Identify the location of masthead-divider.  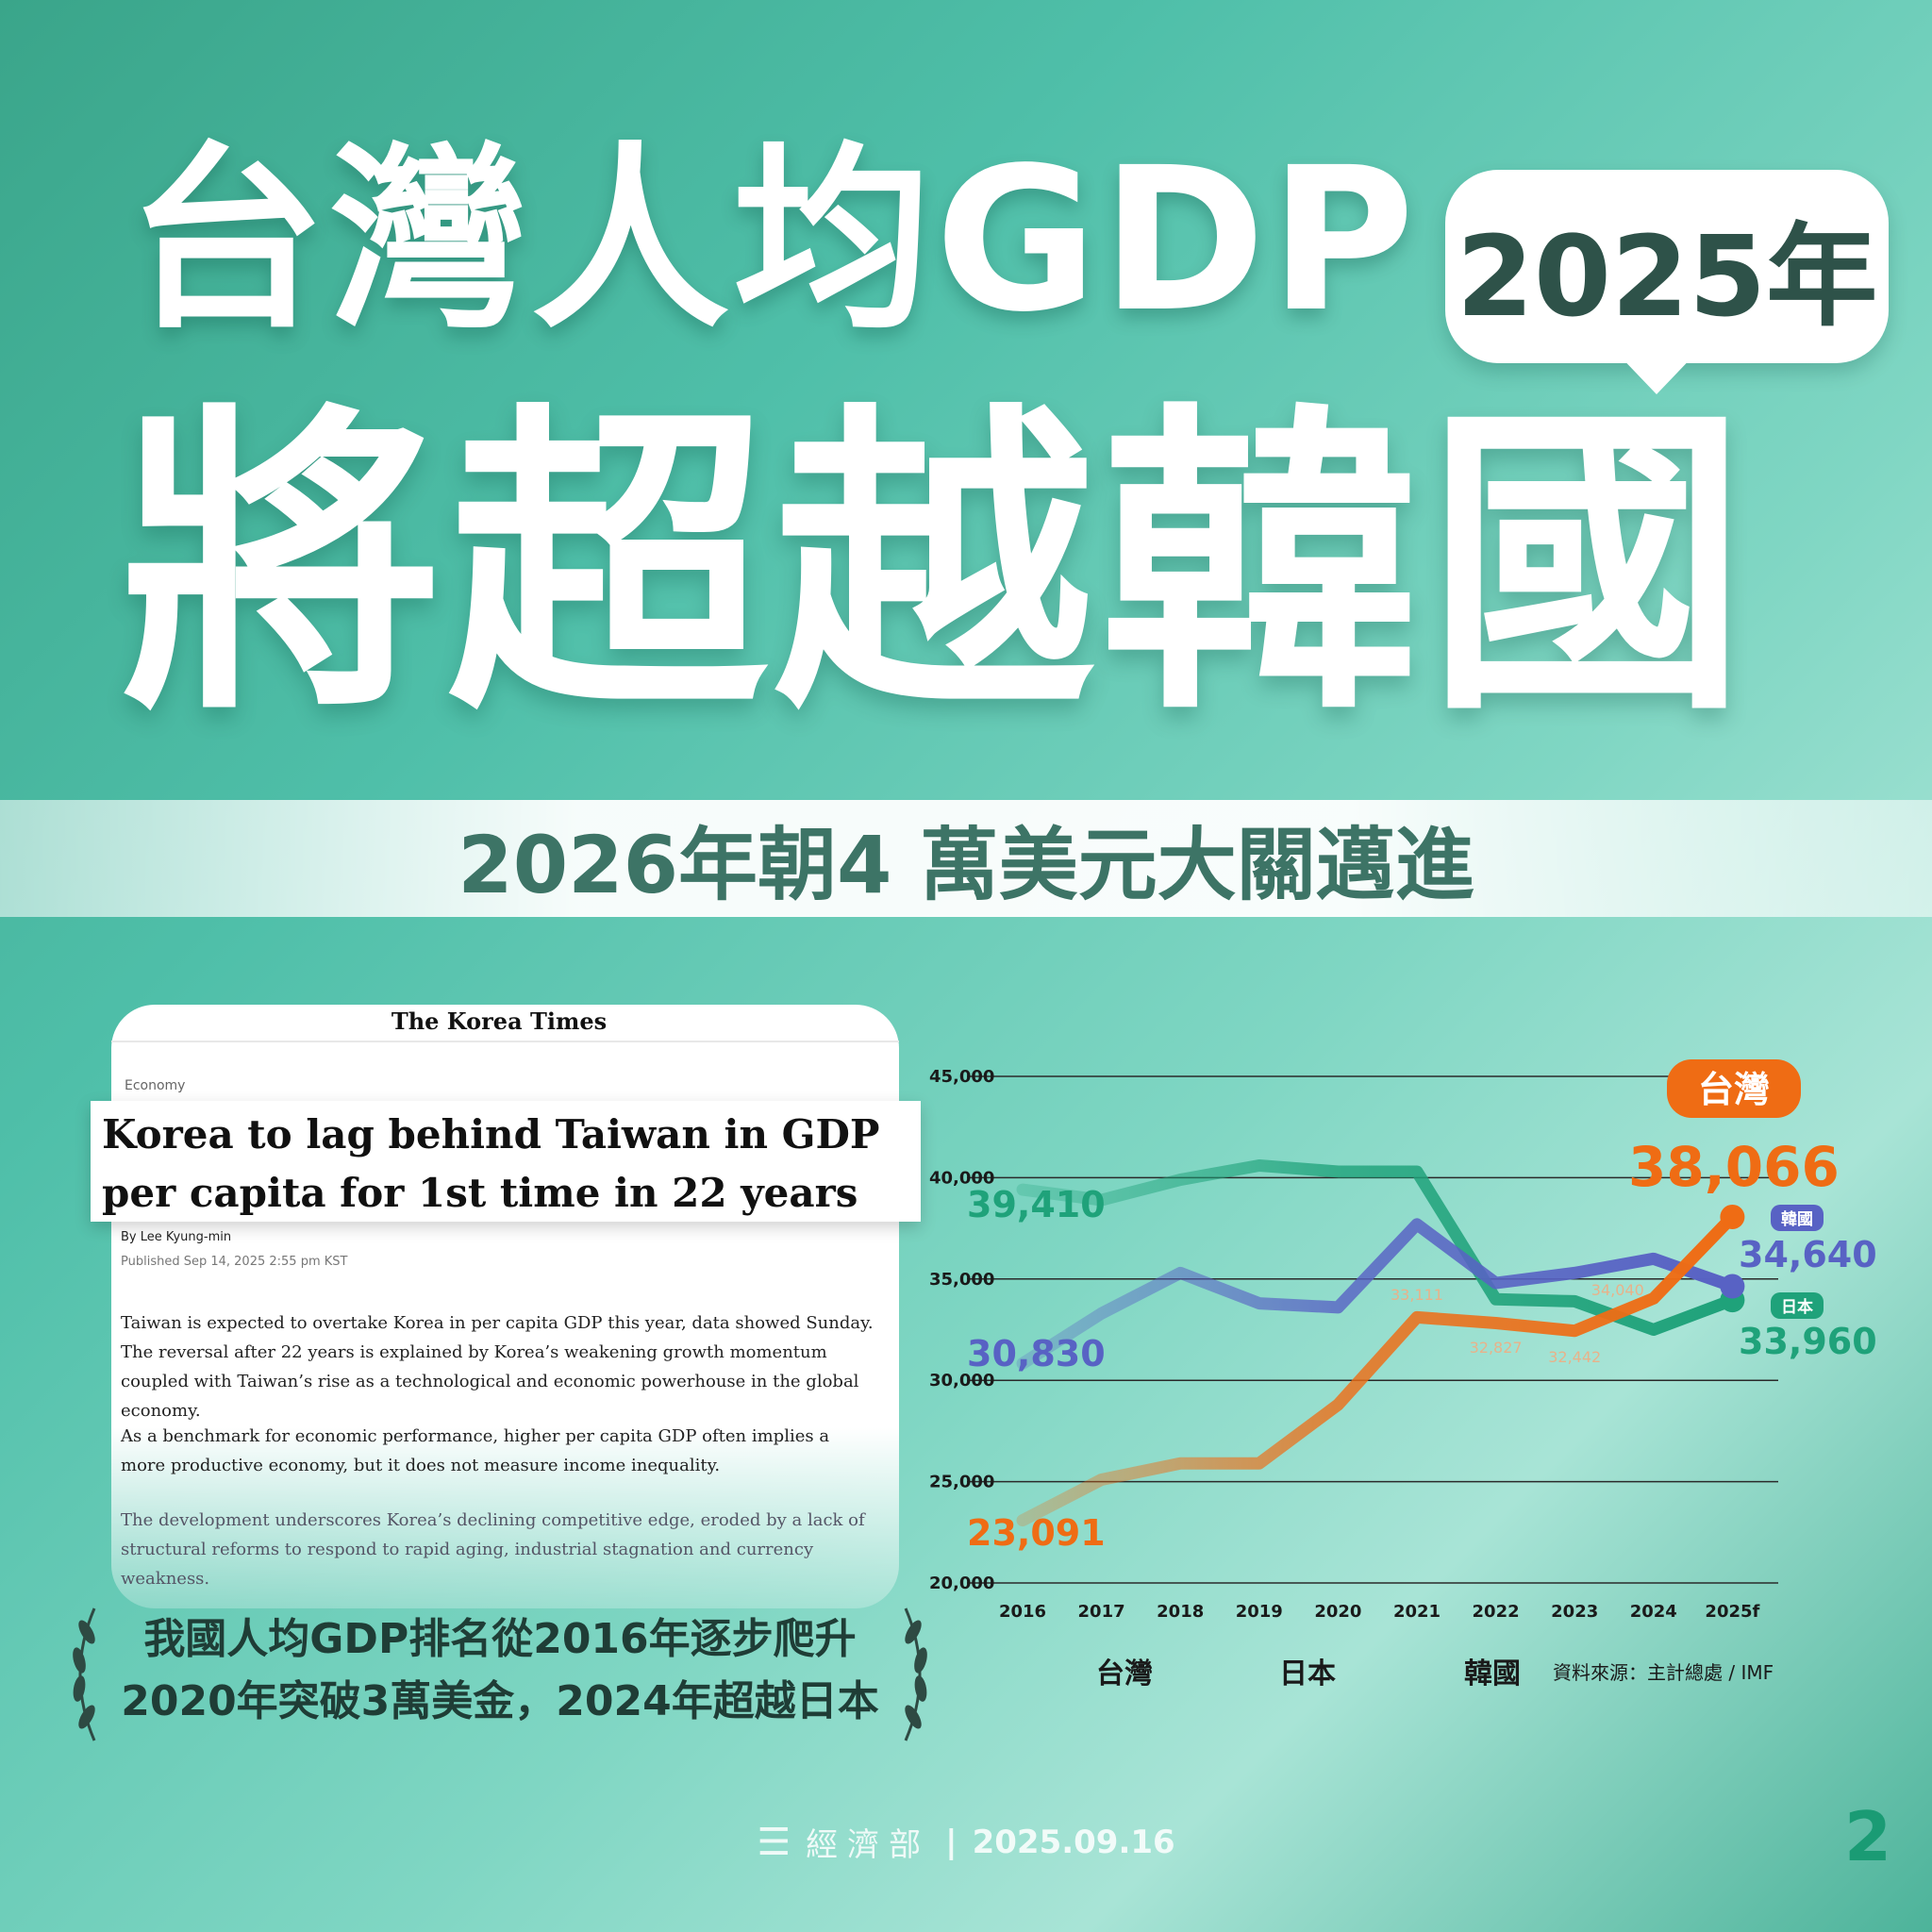
(505, 1042).